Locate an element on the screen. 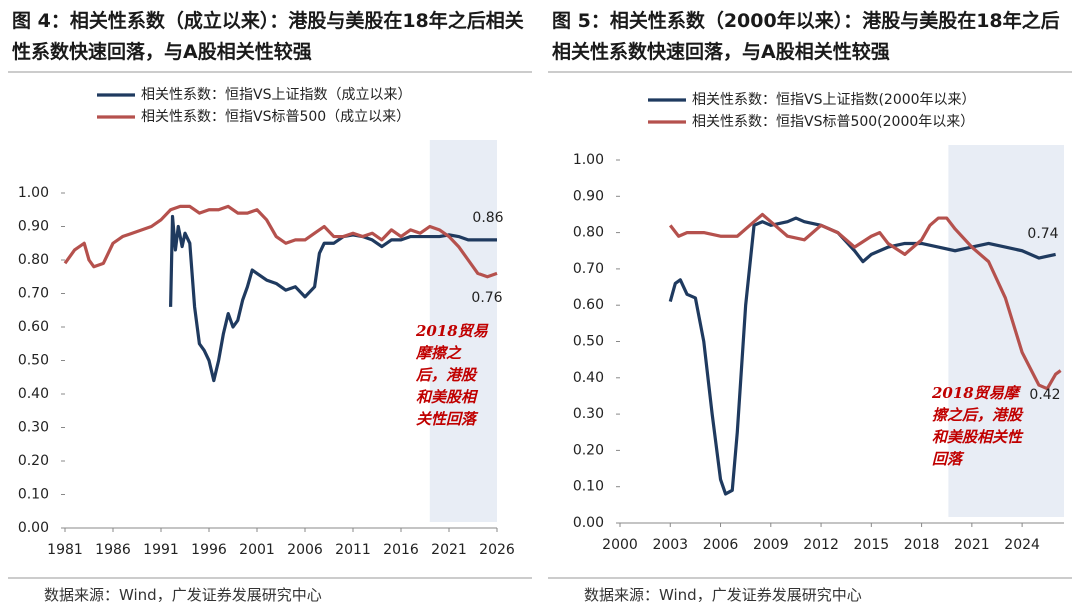 The image size is (1080, 616). x-tick-label: 1981 is located at coordinates (65, 550).